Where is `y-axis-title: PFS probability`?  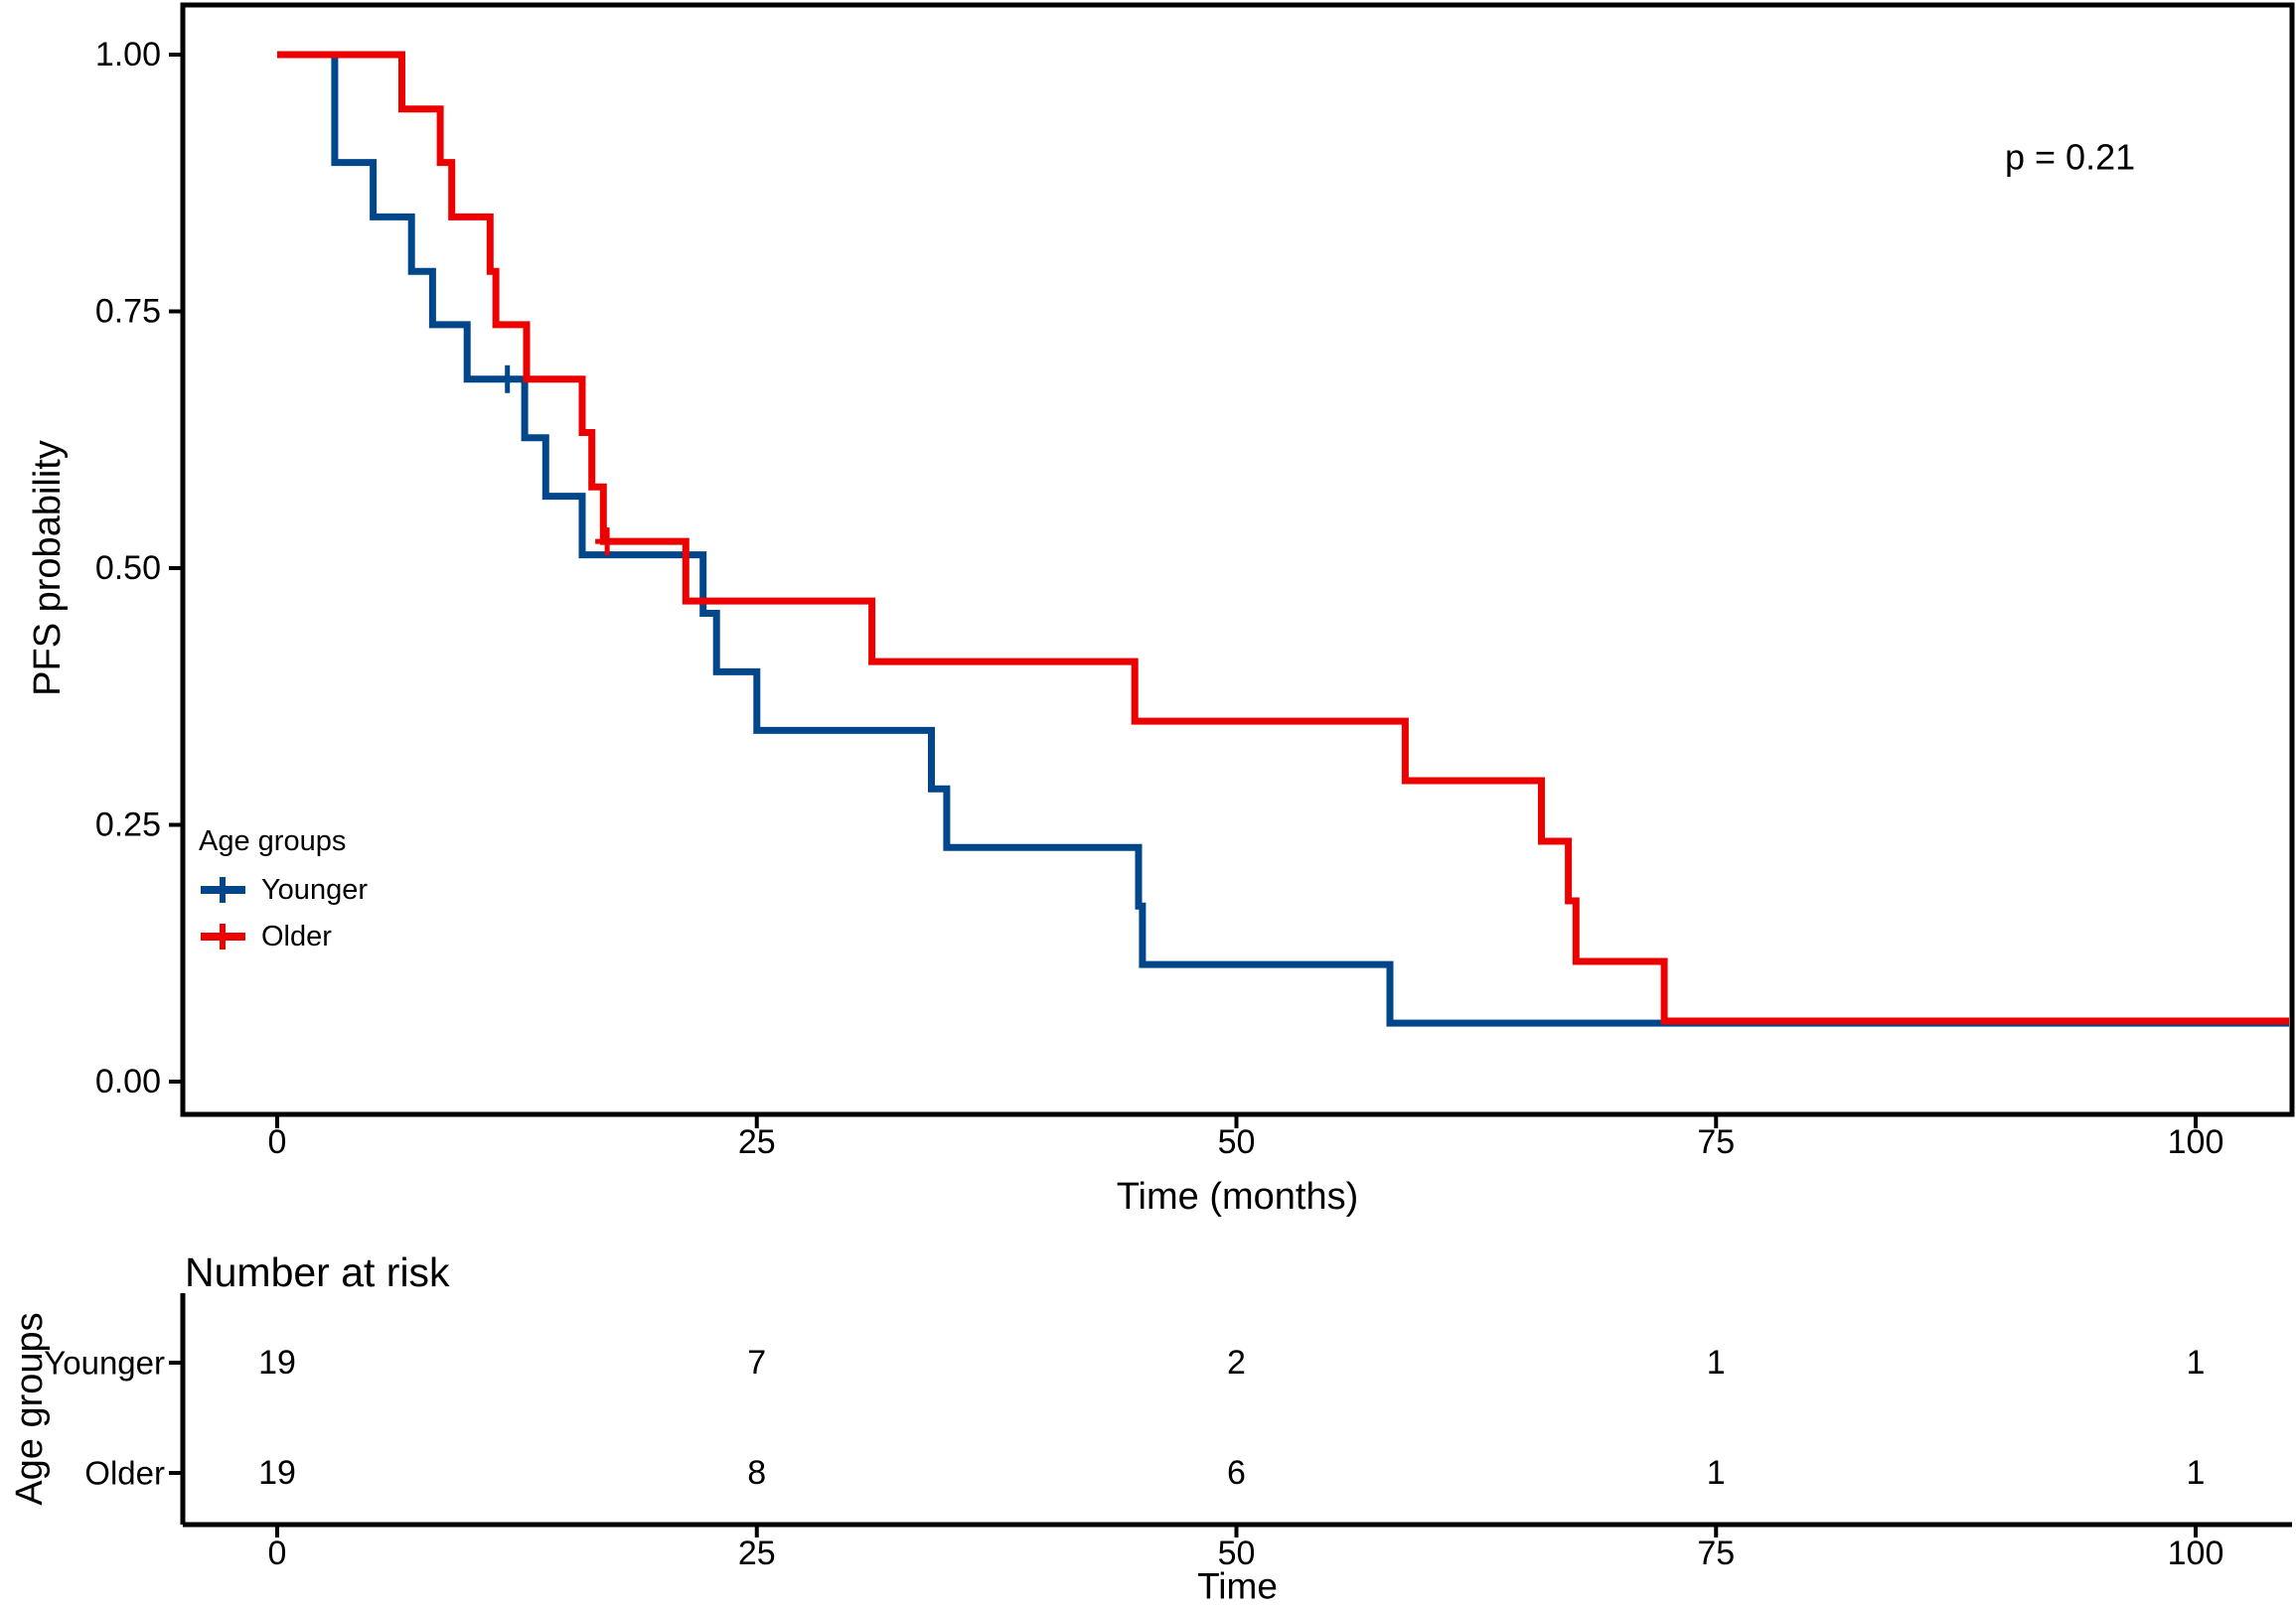 y-axis-title: PFS probability is located at coordinates (48, 568).